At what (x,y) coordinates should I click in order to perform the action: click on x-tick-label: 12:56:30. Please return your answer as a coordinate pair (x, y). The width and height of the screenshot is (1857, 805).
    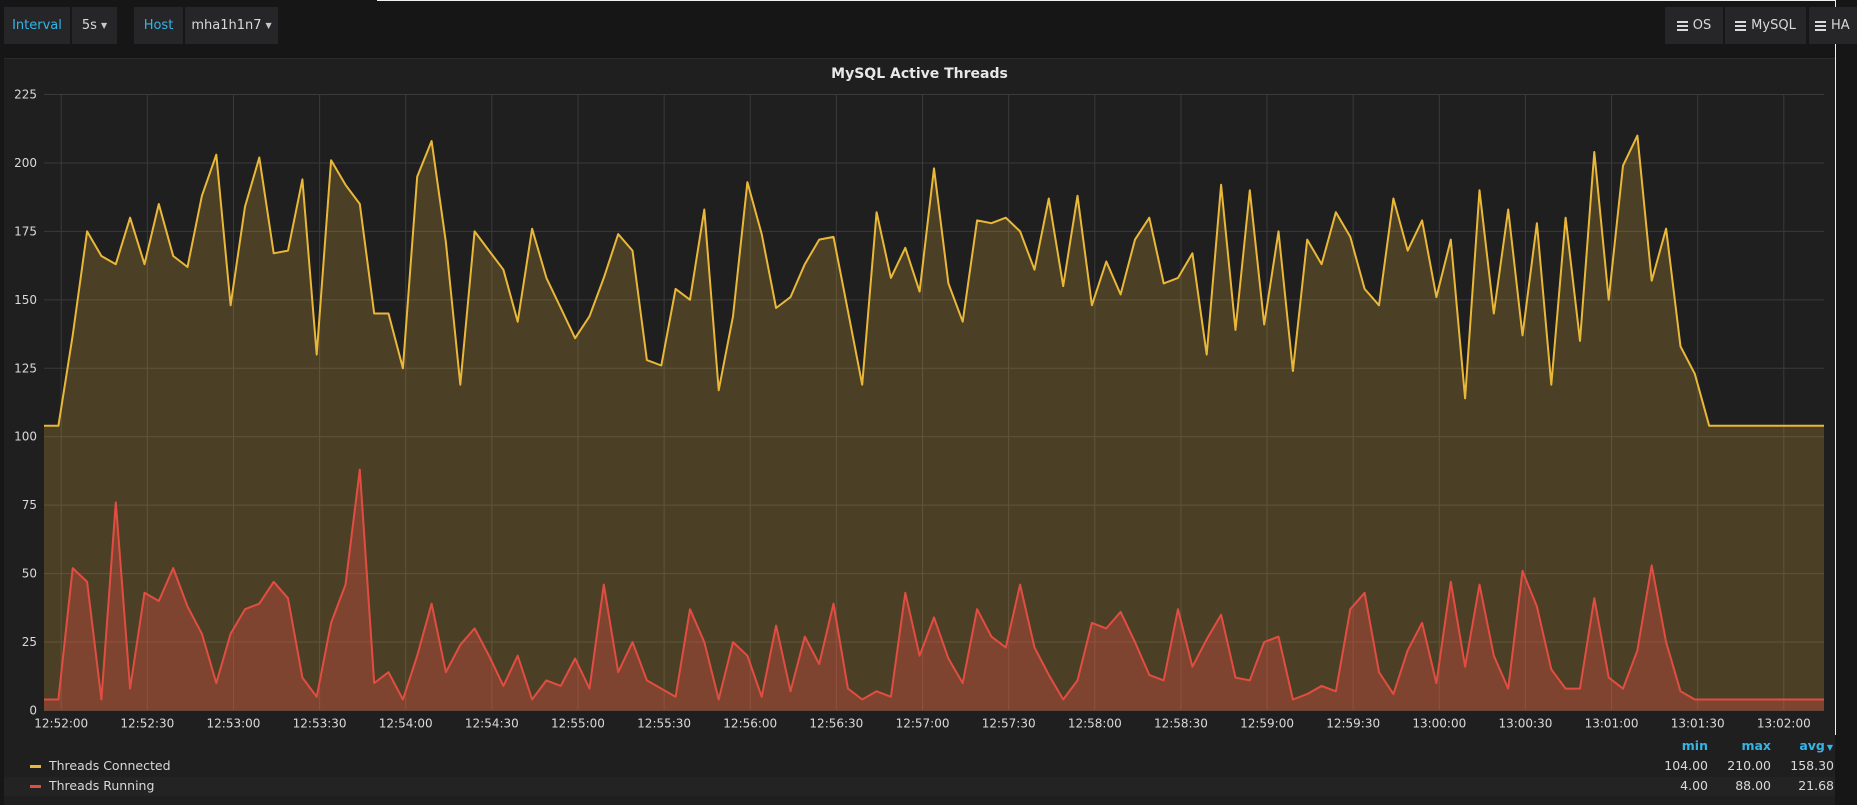
    Looking at the image, I should click on (836, 724).